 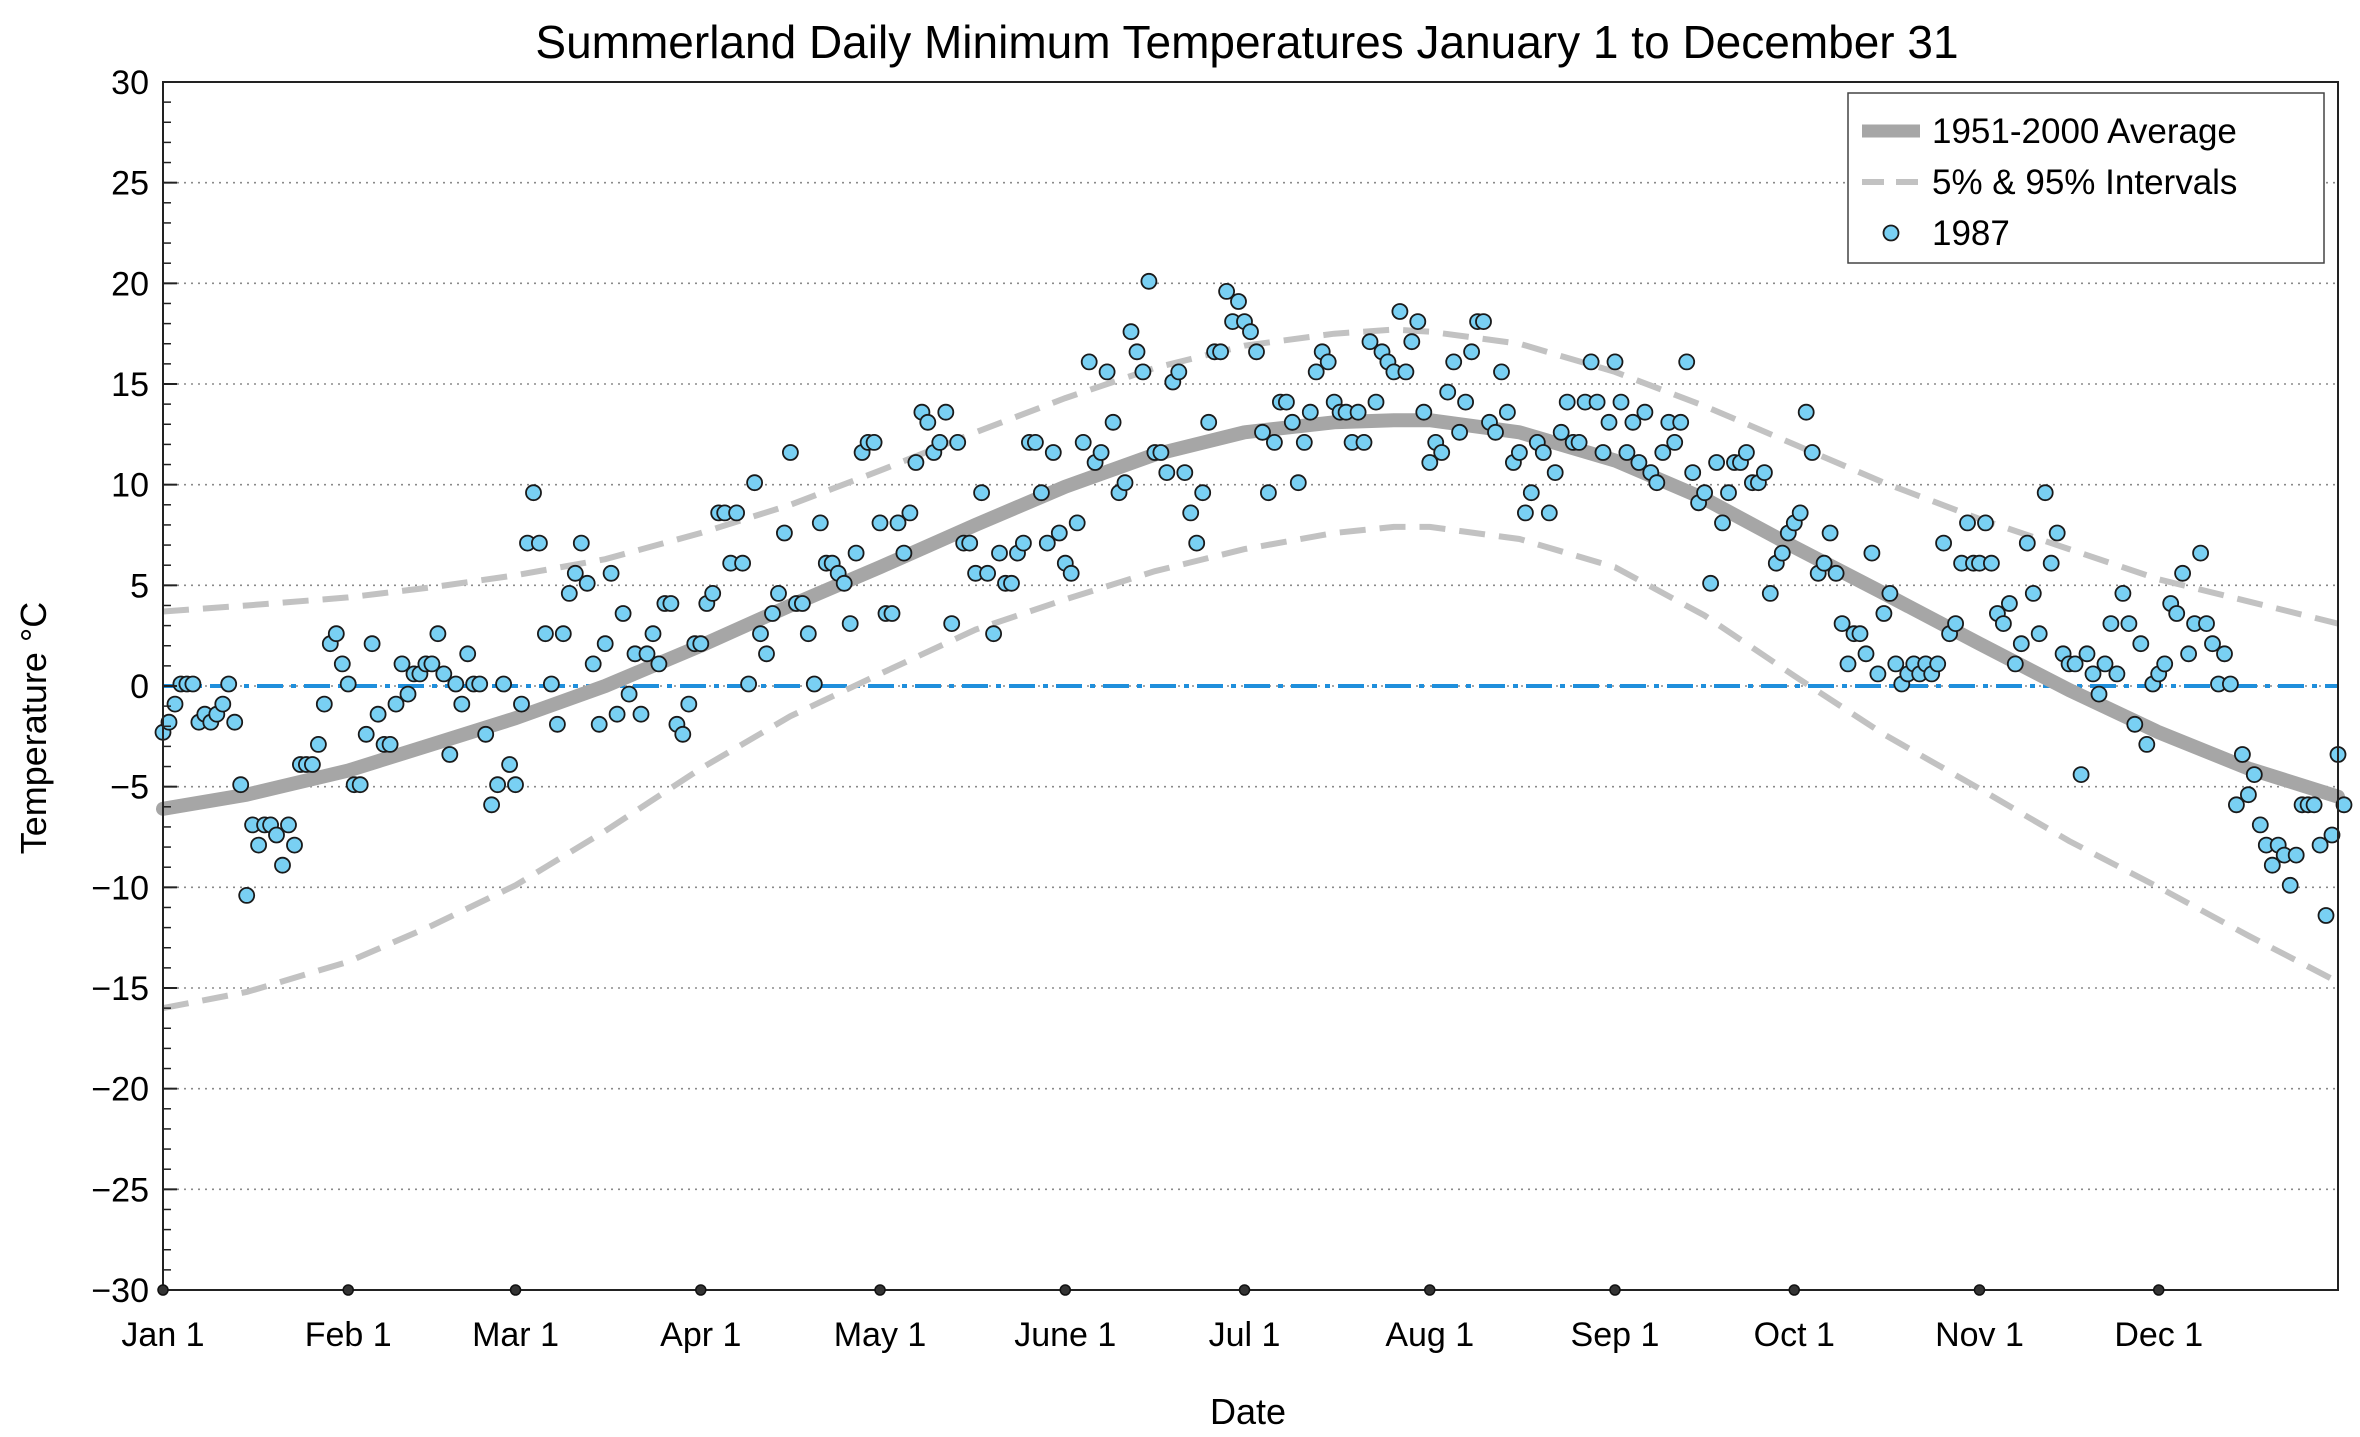 I want to click on y-tick-label: 25, so click(x=130, y=184).